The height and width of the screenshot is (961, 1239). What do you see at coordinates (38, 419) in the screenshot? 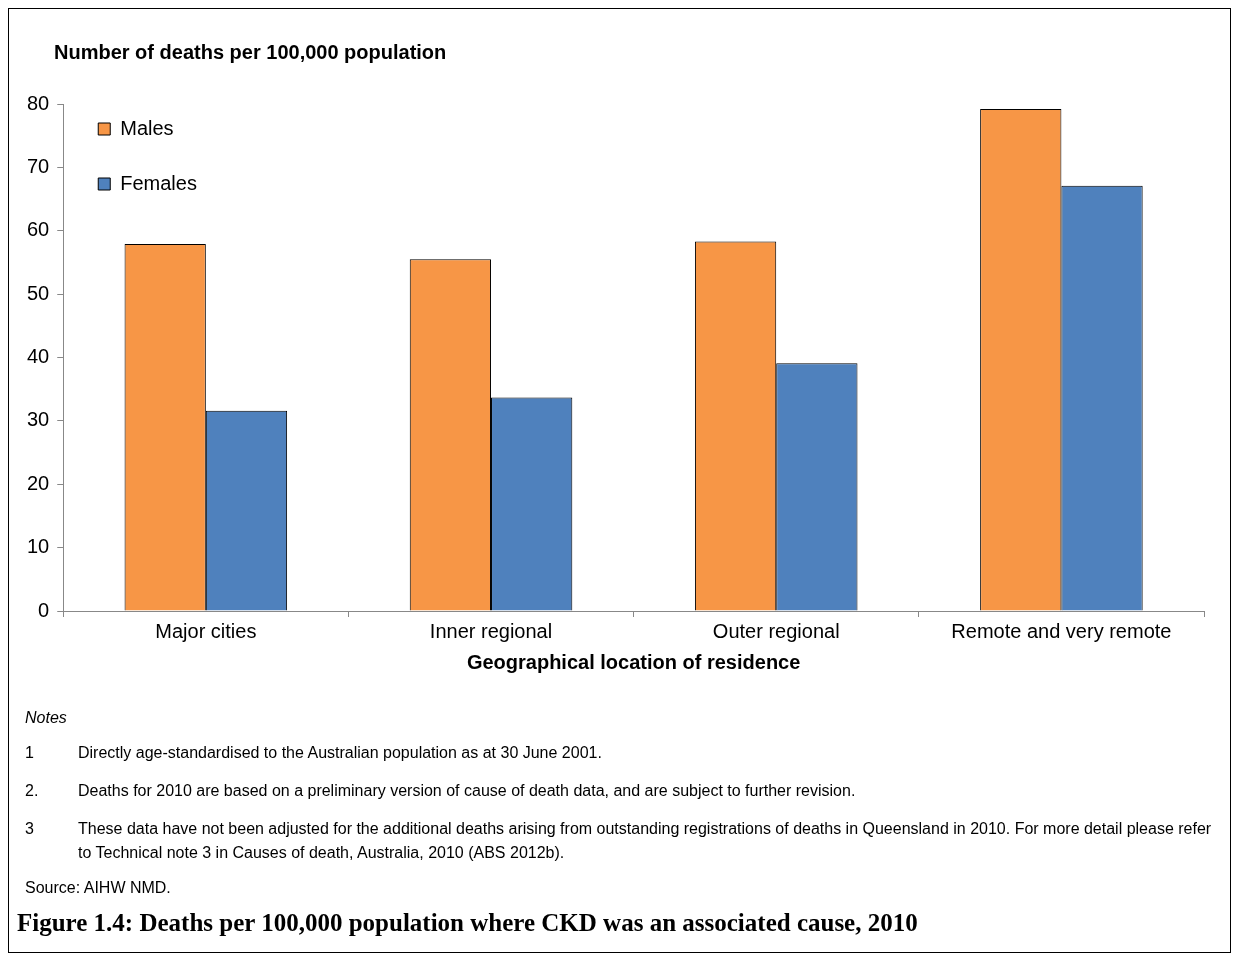
I see `y-tick-label: 30` at bounding box center [38, 419].